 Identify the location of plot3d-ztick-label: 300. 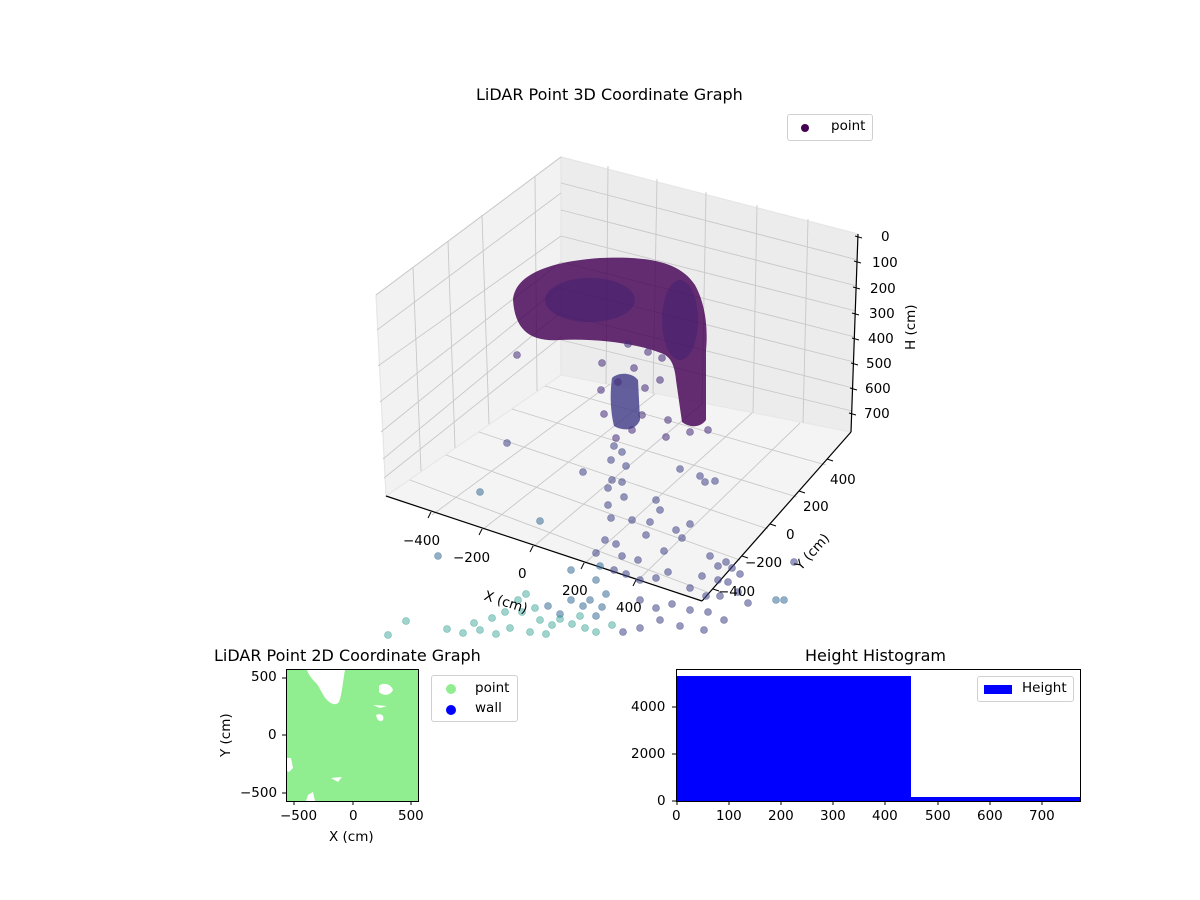
(882, 314).